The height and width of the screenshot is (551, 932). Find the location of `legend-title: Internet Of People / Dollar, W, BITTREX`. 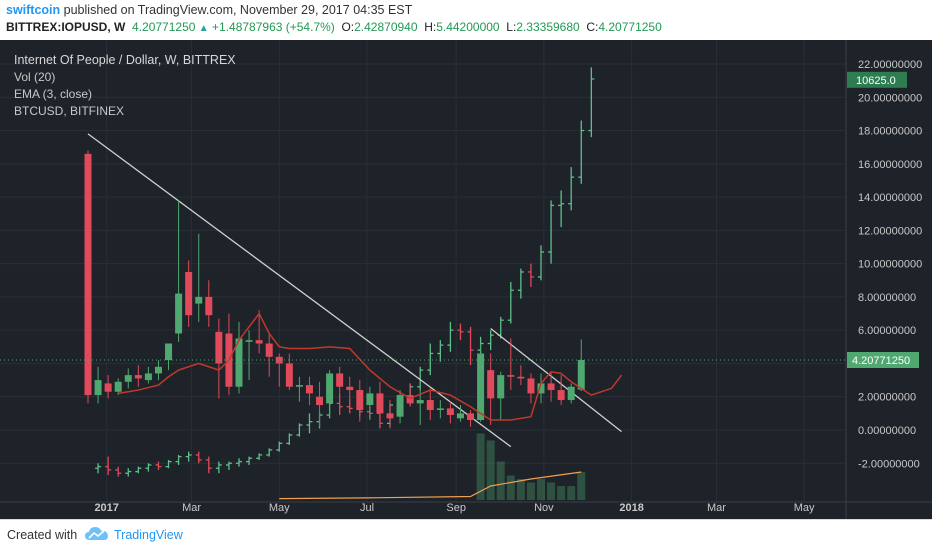

legend-title: Internet Of People / Dollar, W, BITTREX is located at coordinates (125, 60).